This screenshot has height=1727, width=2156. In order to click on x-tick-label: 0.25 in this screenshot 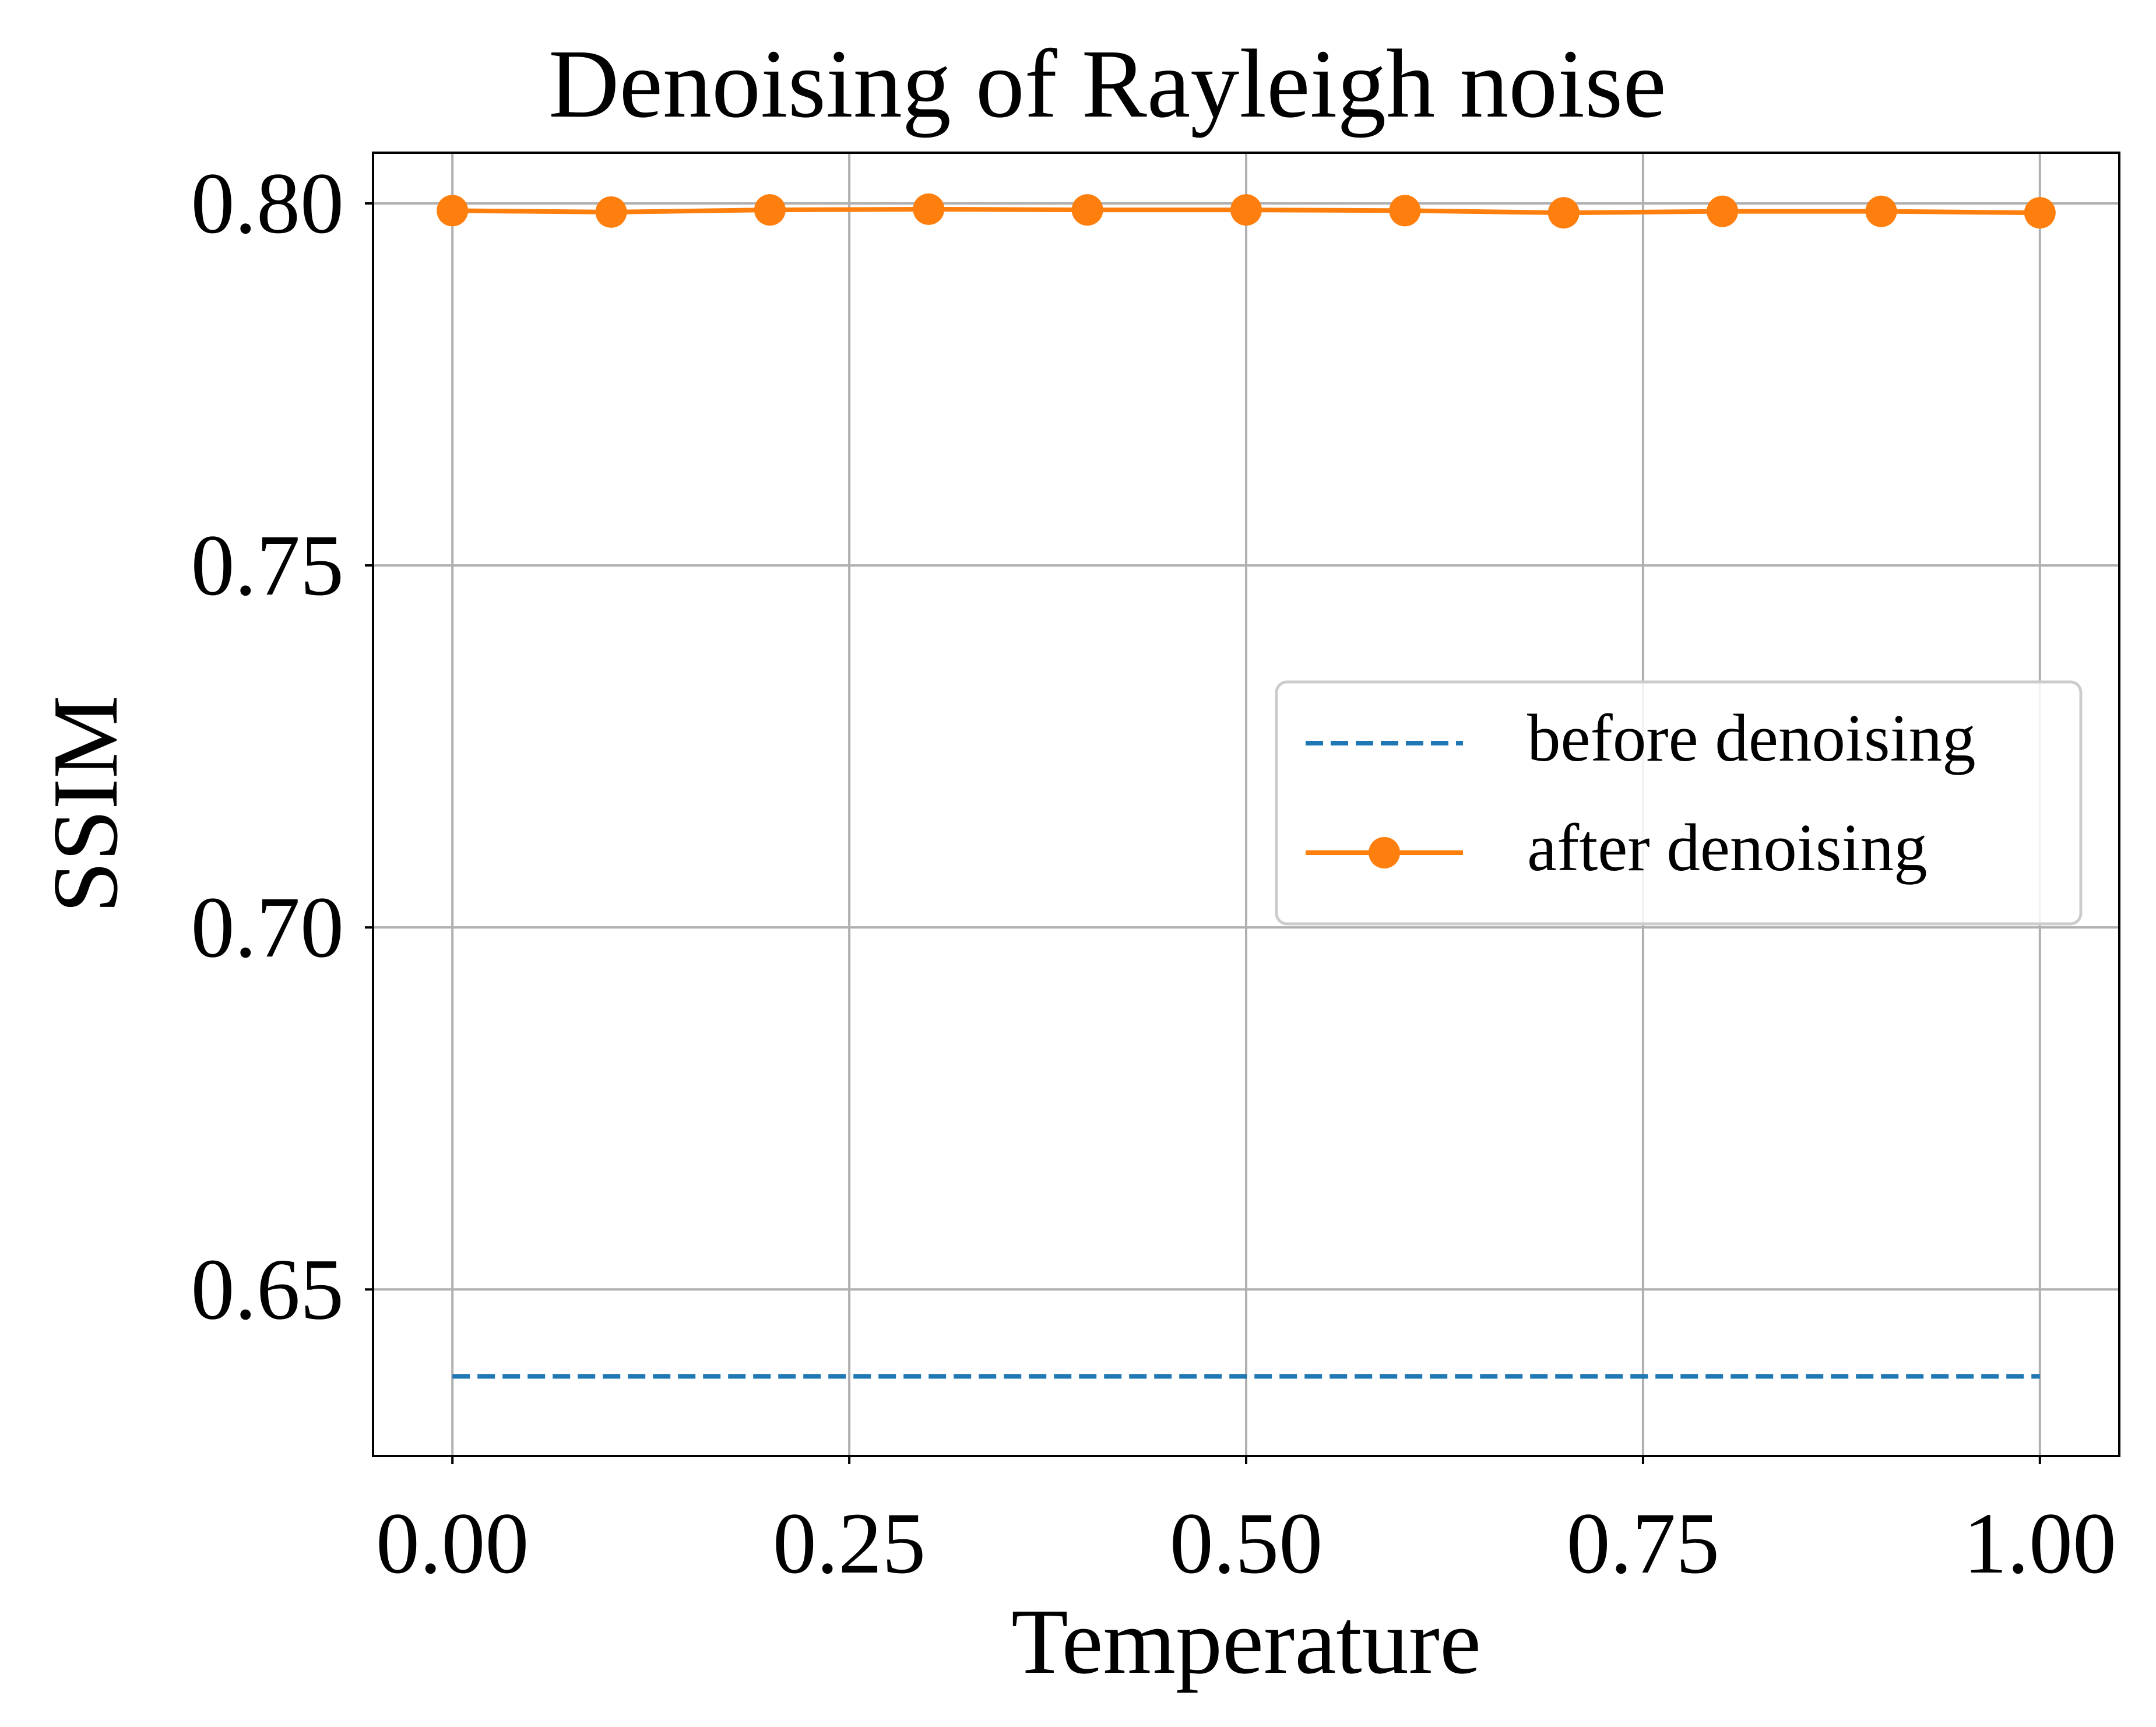, I will do `click(849, 1543)`.